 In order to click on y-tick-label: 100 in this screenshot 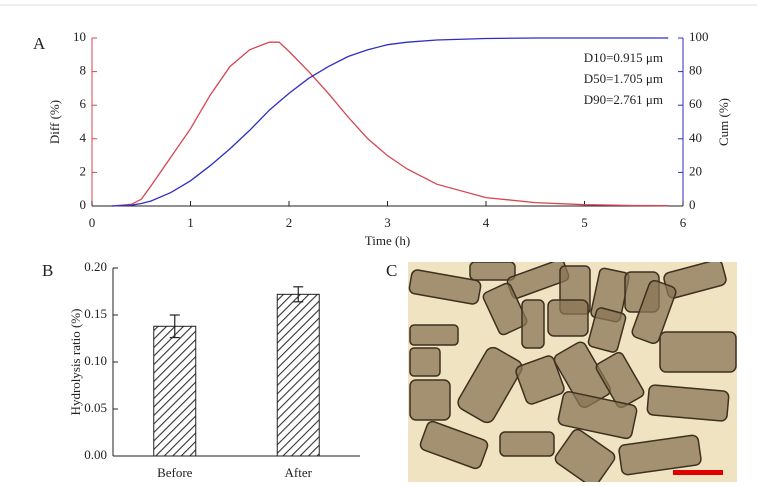, I will do `click(699, 36)`.